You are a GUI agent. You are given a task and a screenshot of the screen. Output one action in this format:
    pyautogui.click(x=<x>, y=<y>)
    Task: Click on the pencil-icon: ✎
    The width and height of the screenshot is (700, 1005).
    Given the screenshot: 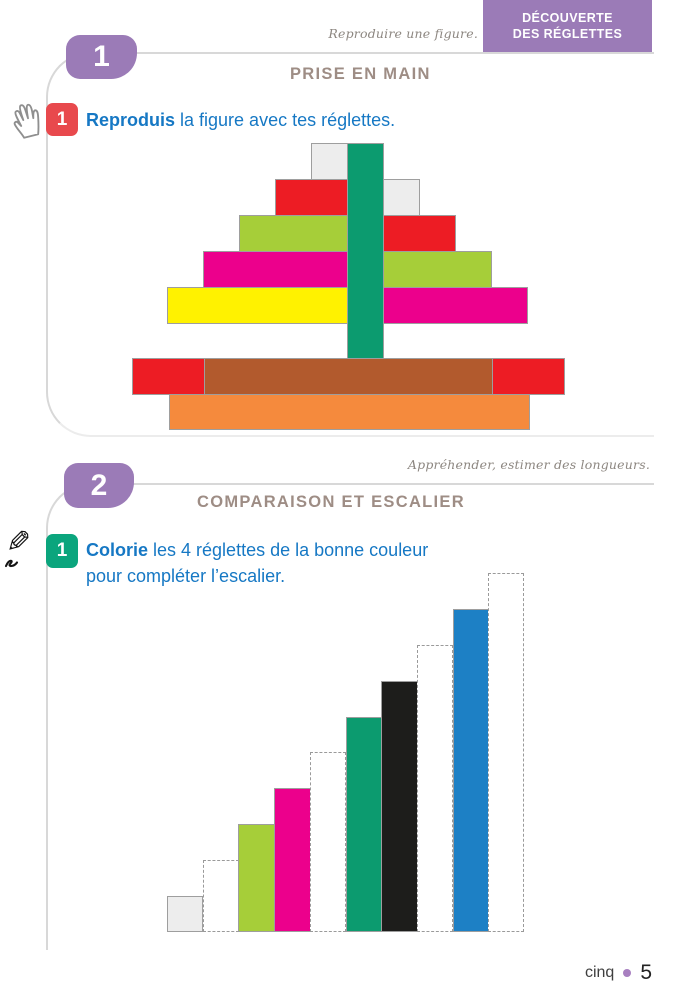 What is the action you would take?
    pyautogui.click(x=17, y=546)
    